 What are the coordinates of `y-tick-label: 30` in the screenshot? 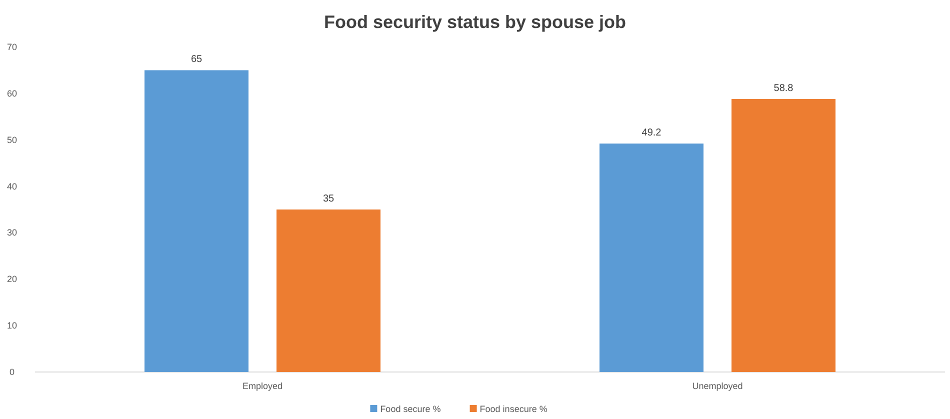 It's located at (12, 233).